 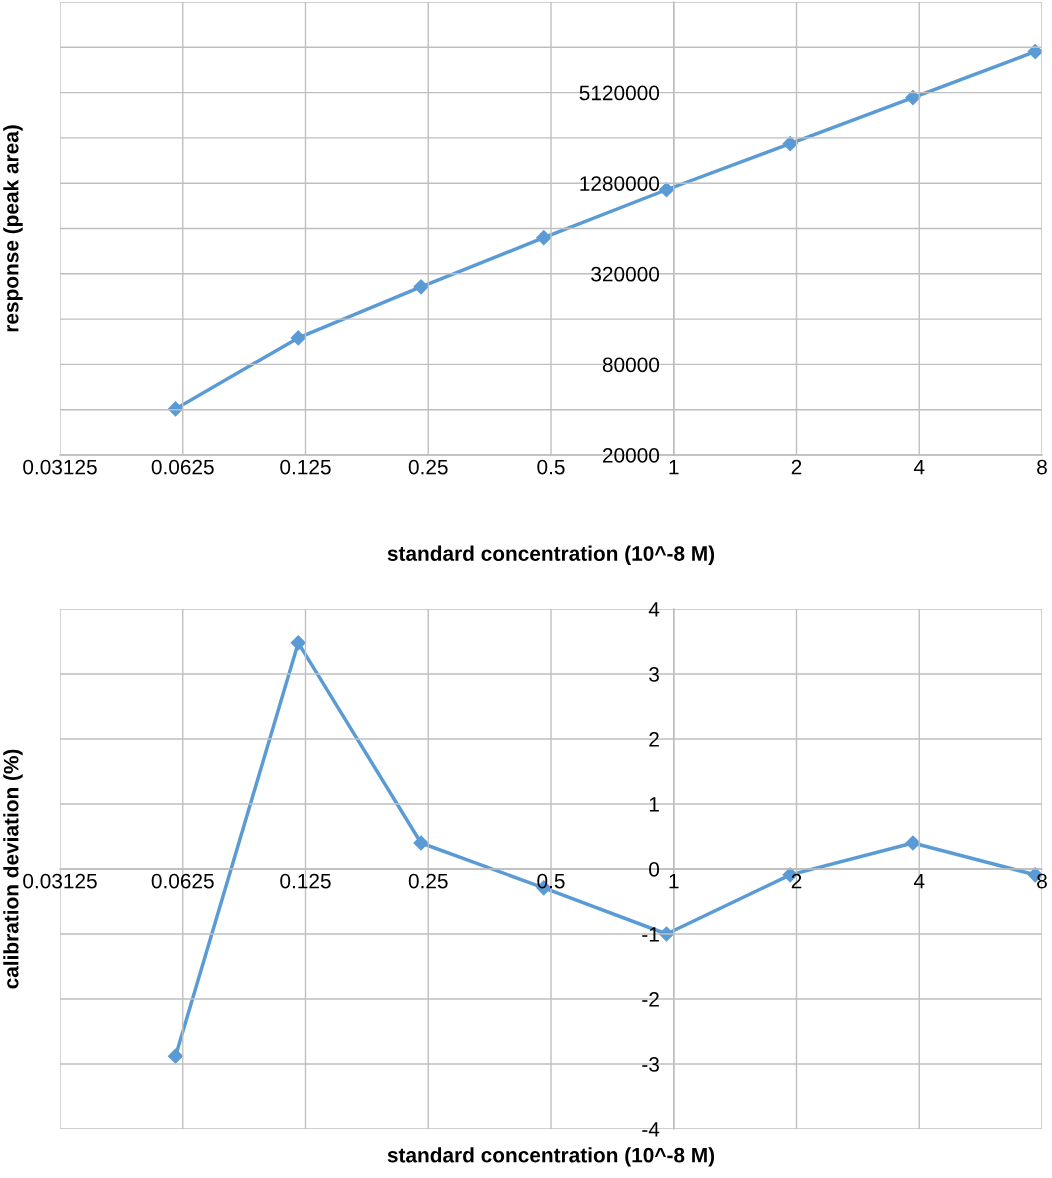 I want to click on y-tick-label: -1, so click(x=650, y=934).